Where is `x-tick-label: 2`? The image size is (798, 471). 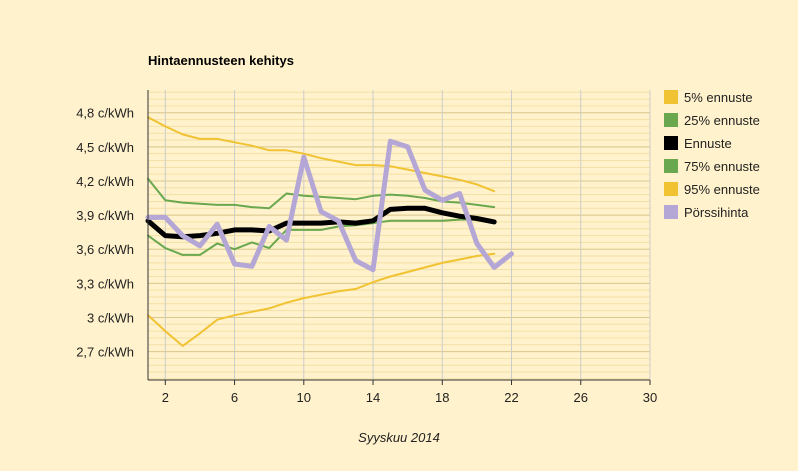 x-tick-label: 2 is located at coordinates (165, 397).